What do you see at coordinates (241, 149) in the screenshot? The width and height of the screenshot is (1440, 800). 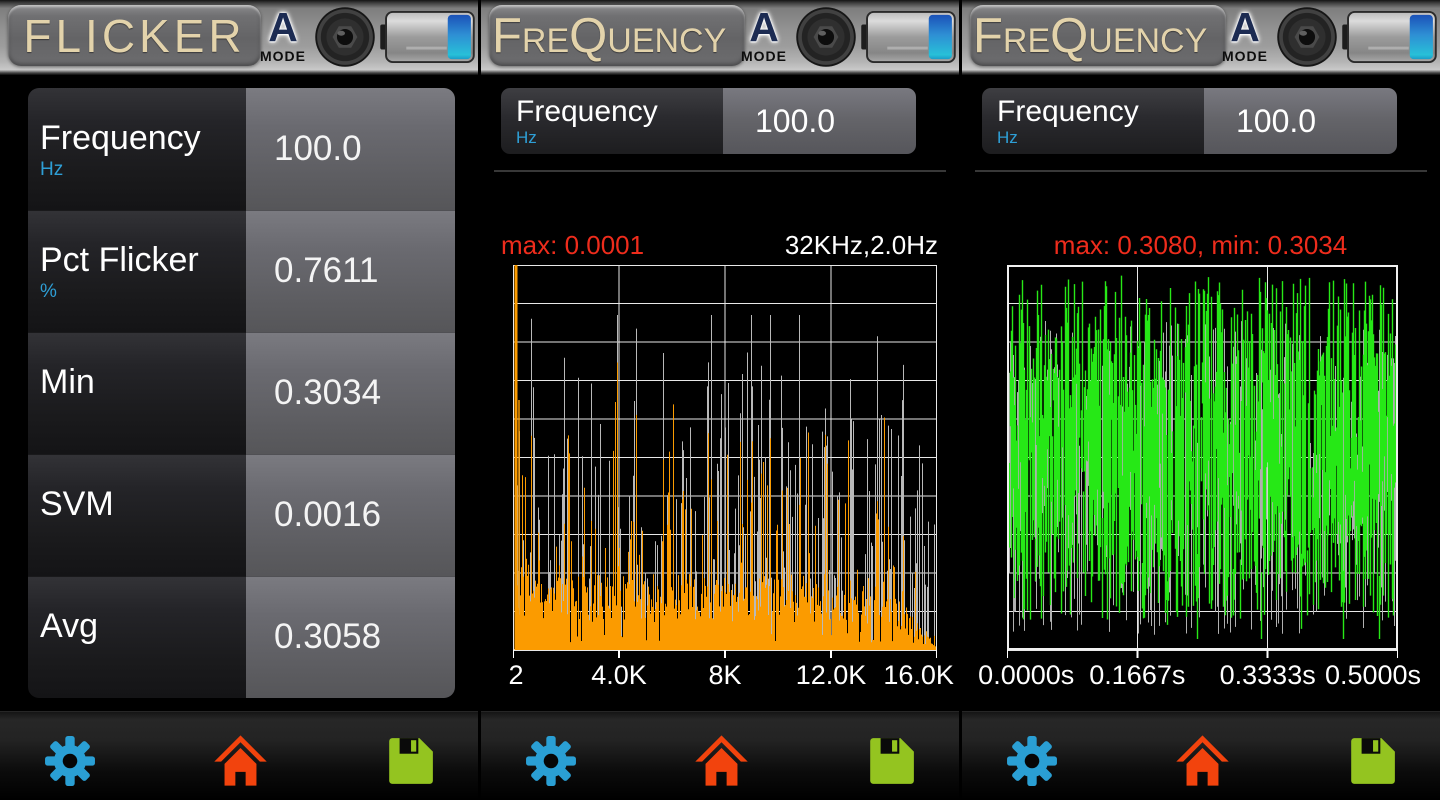 I see `table-row: Frequency Hz 100.0` at bounding box center [241, 149].